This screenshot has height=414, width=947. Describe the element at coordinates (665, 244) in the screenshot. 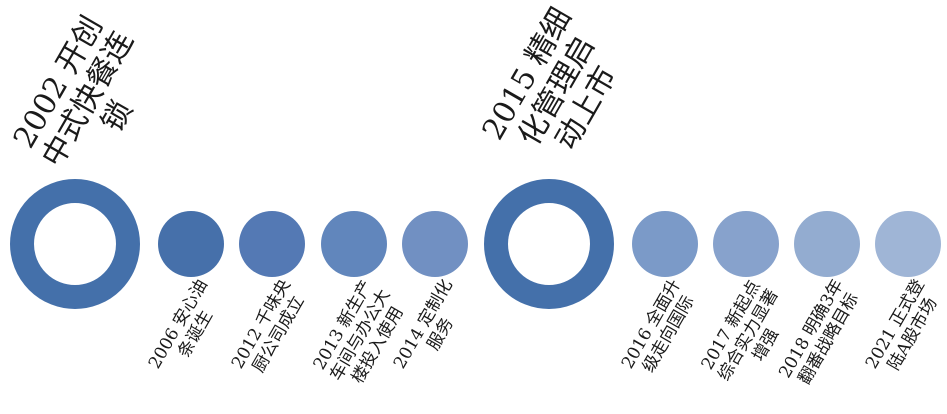

I see `event-dot-2016` at that location.